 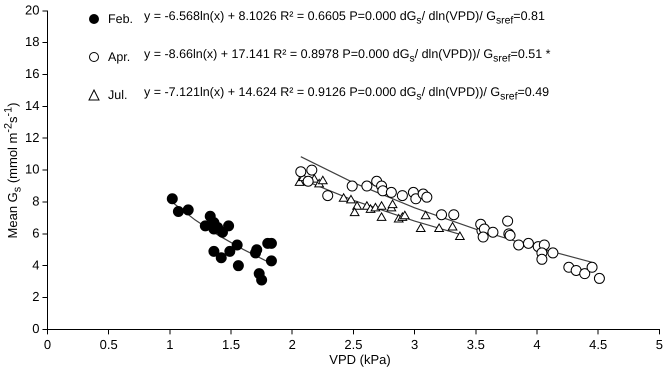 What do you see at coordinates (659, 344) in the screenshot?
I see `x-tick-label: 5` at bounding box center [659, 344].